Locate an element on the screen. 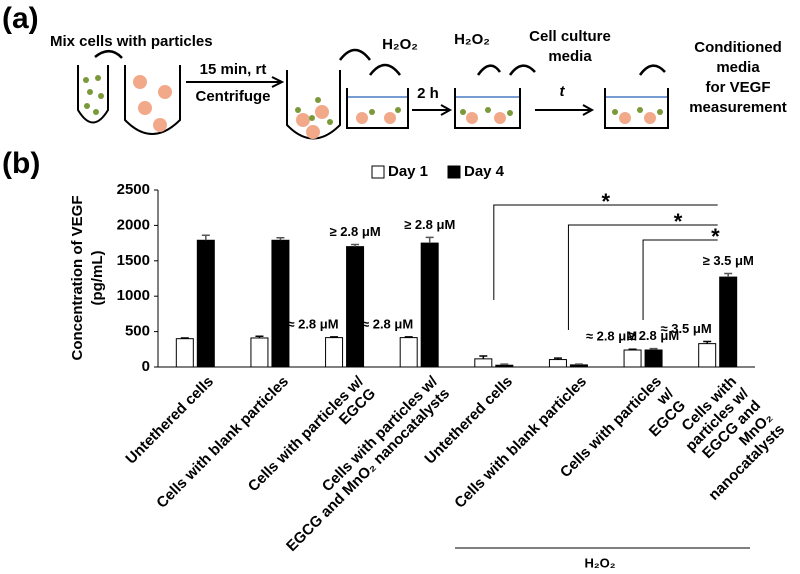  step-label: for VEGF is located at coordinates (737, 87).